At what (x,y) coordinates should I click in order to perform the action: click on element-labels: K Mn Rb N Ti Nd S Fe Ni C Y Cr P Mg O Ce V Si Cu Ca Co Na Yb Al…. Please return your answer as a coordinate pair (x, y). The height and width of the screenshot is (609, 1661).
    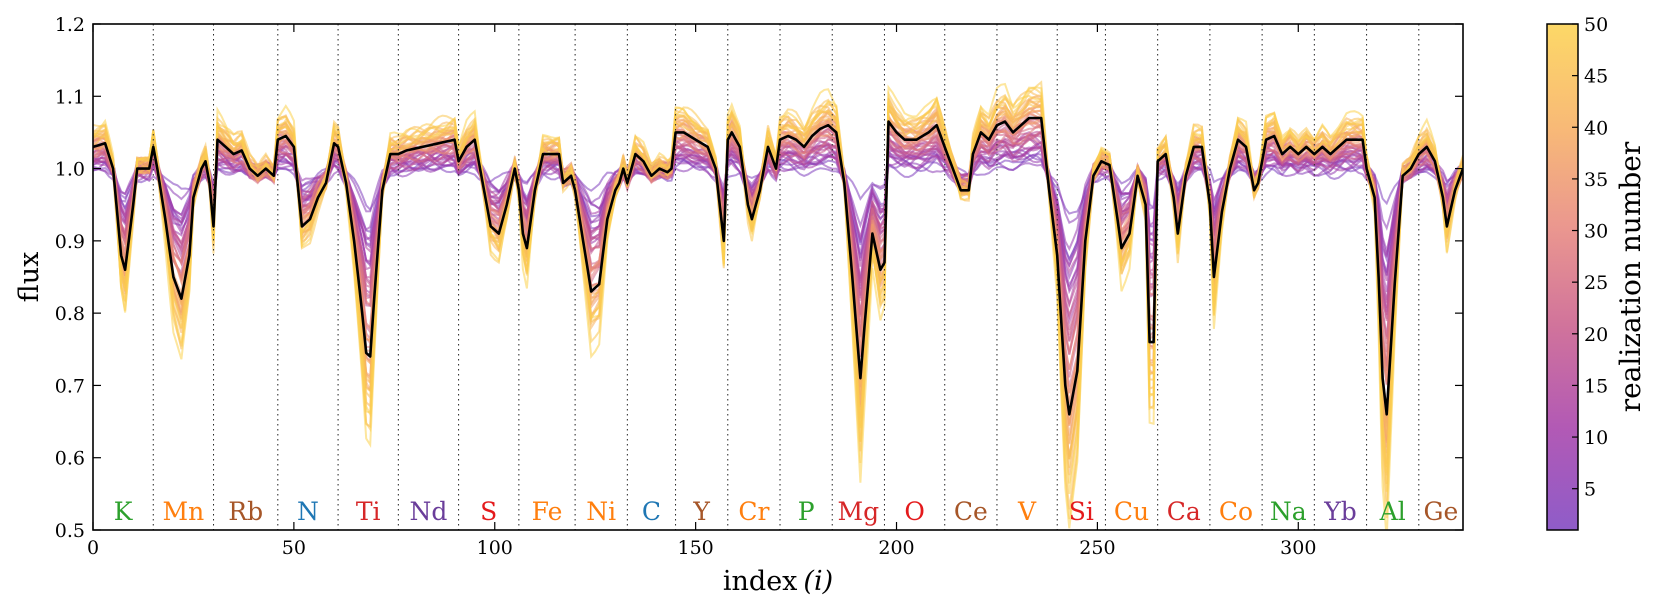
    Looking at the image, I should click on (786, 511).